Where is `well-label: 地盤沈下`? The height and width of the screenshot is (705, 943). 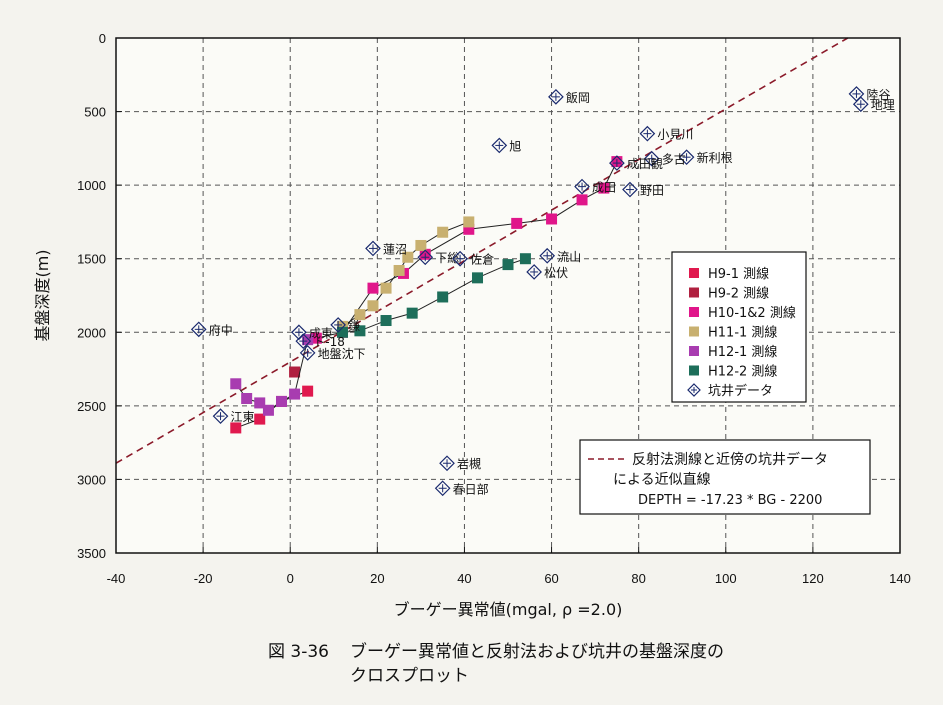 well-label: 地盤沈下 is located at coordinates (342, 353).